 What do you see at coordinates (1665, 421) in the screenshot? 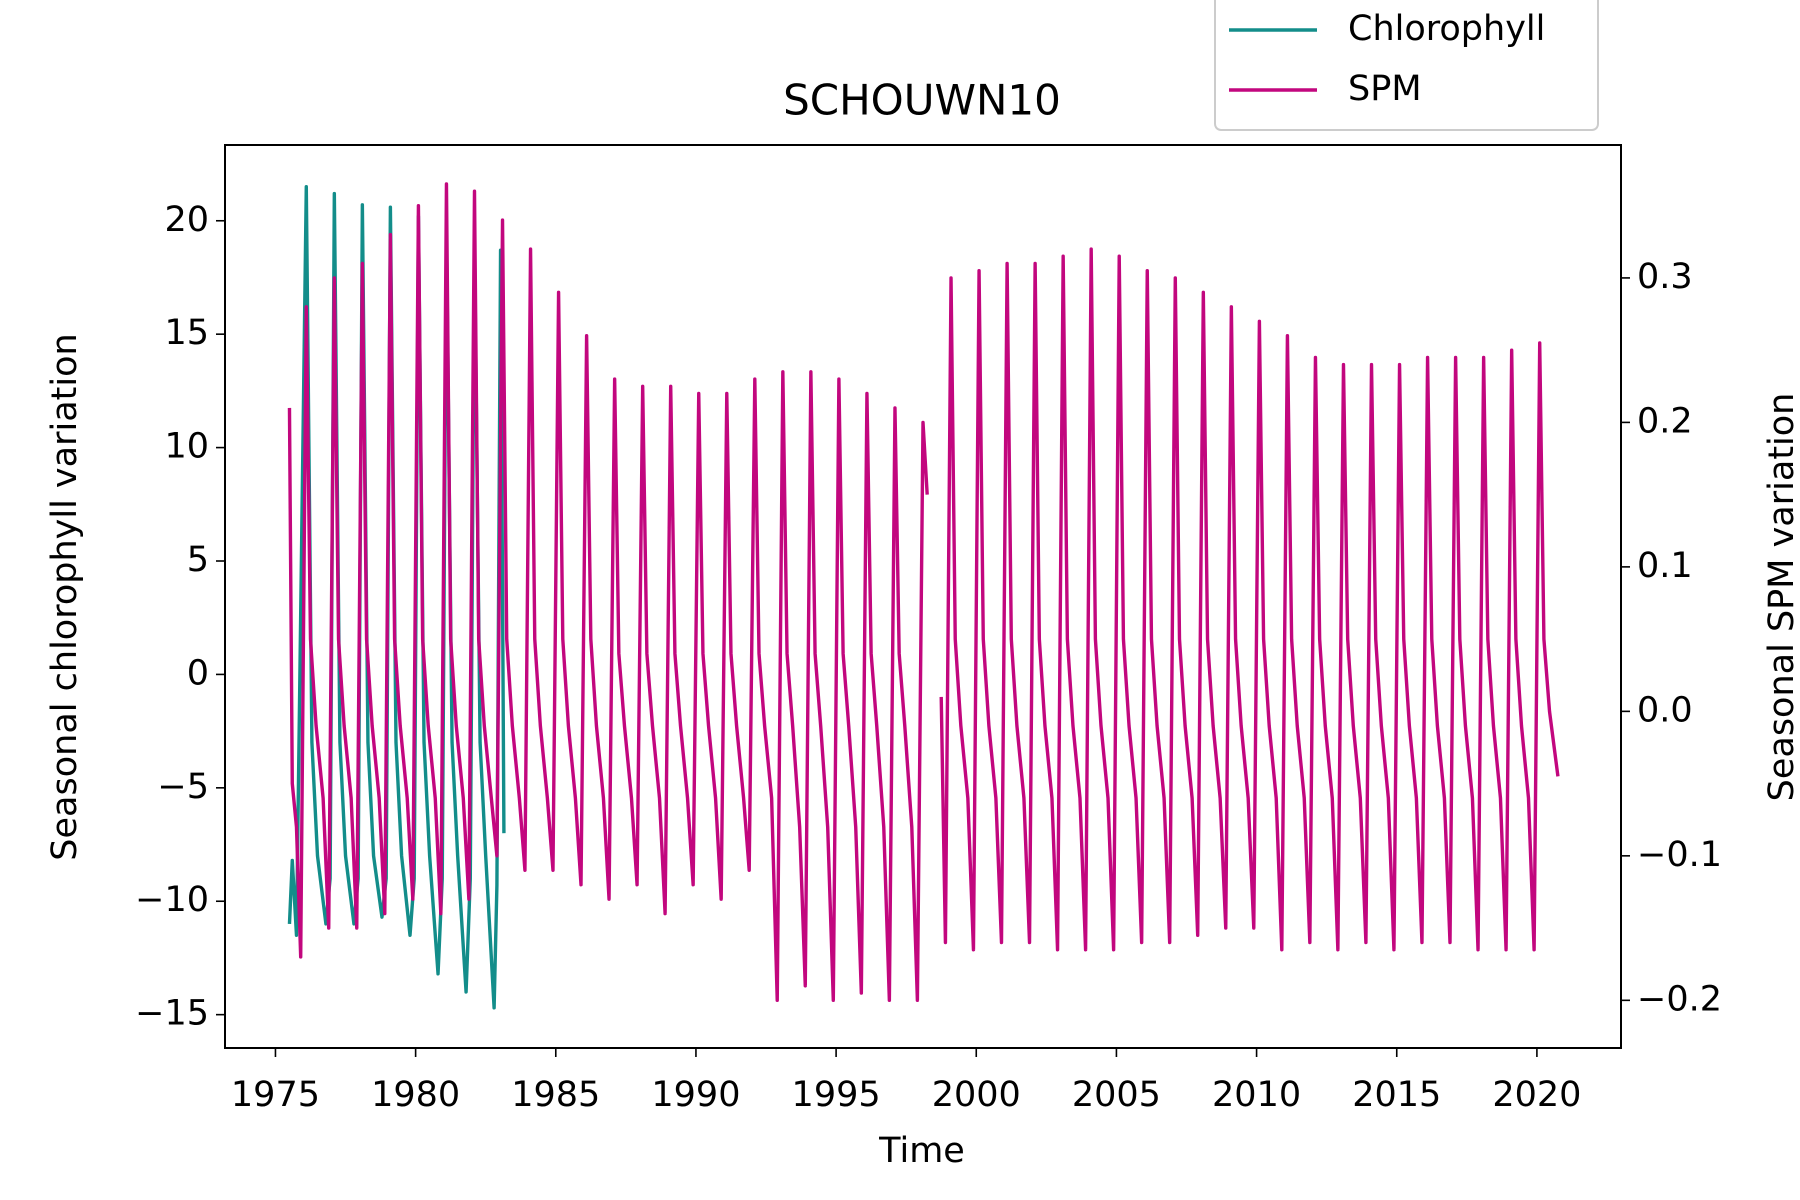
I see `y2-tick-label: 0.2` at bounding box center [1665, 421].